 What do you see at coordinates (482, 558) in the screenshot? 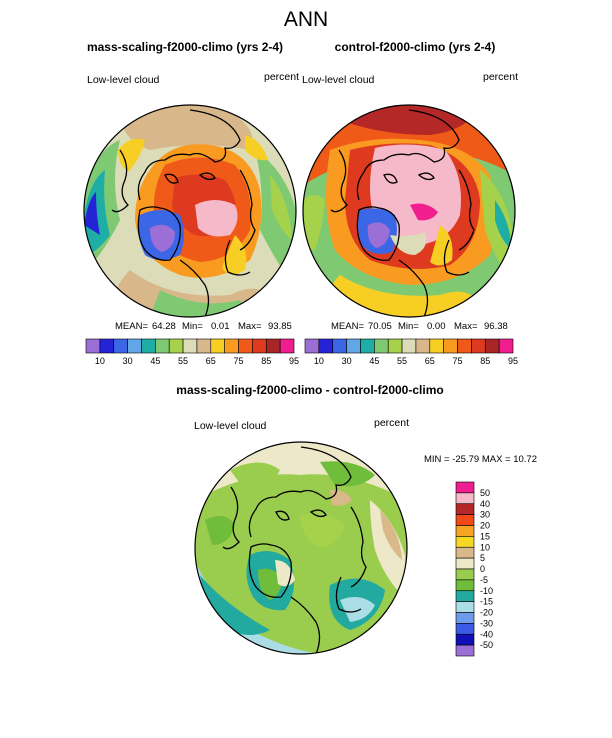
I see `panel3-colorbar-tick-label: 5` at bounding box center [482, 558].